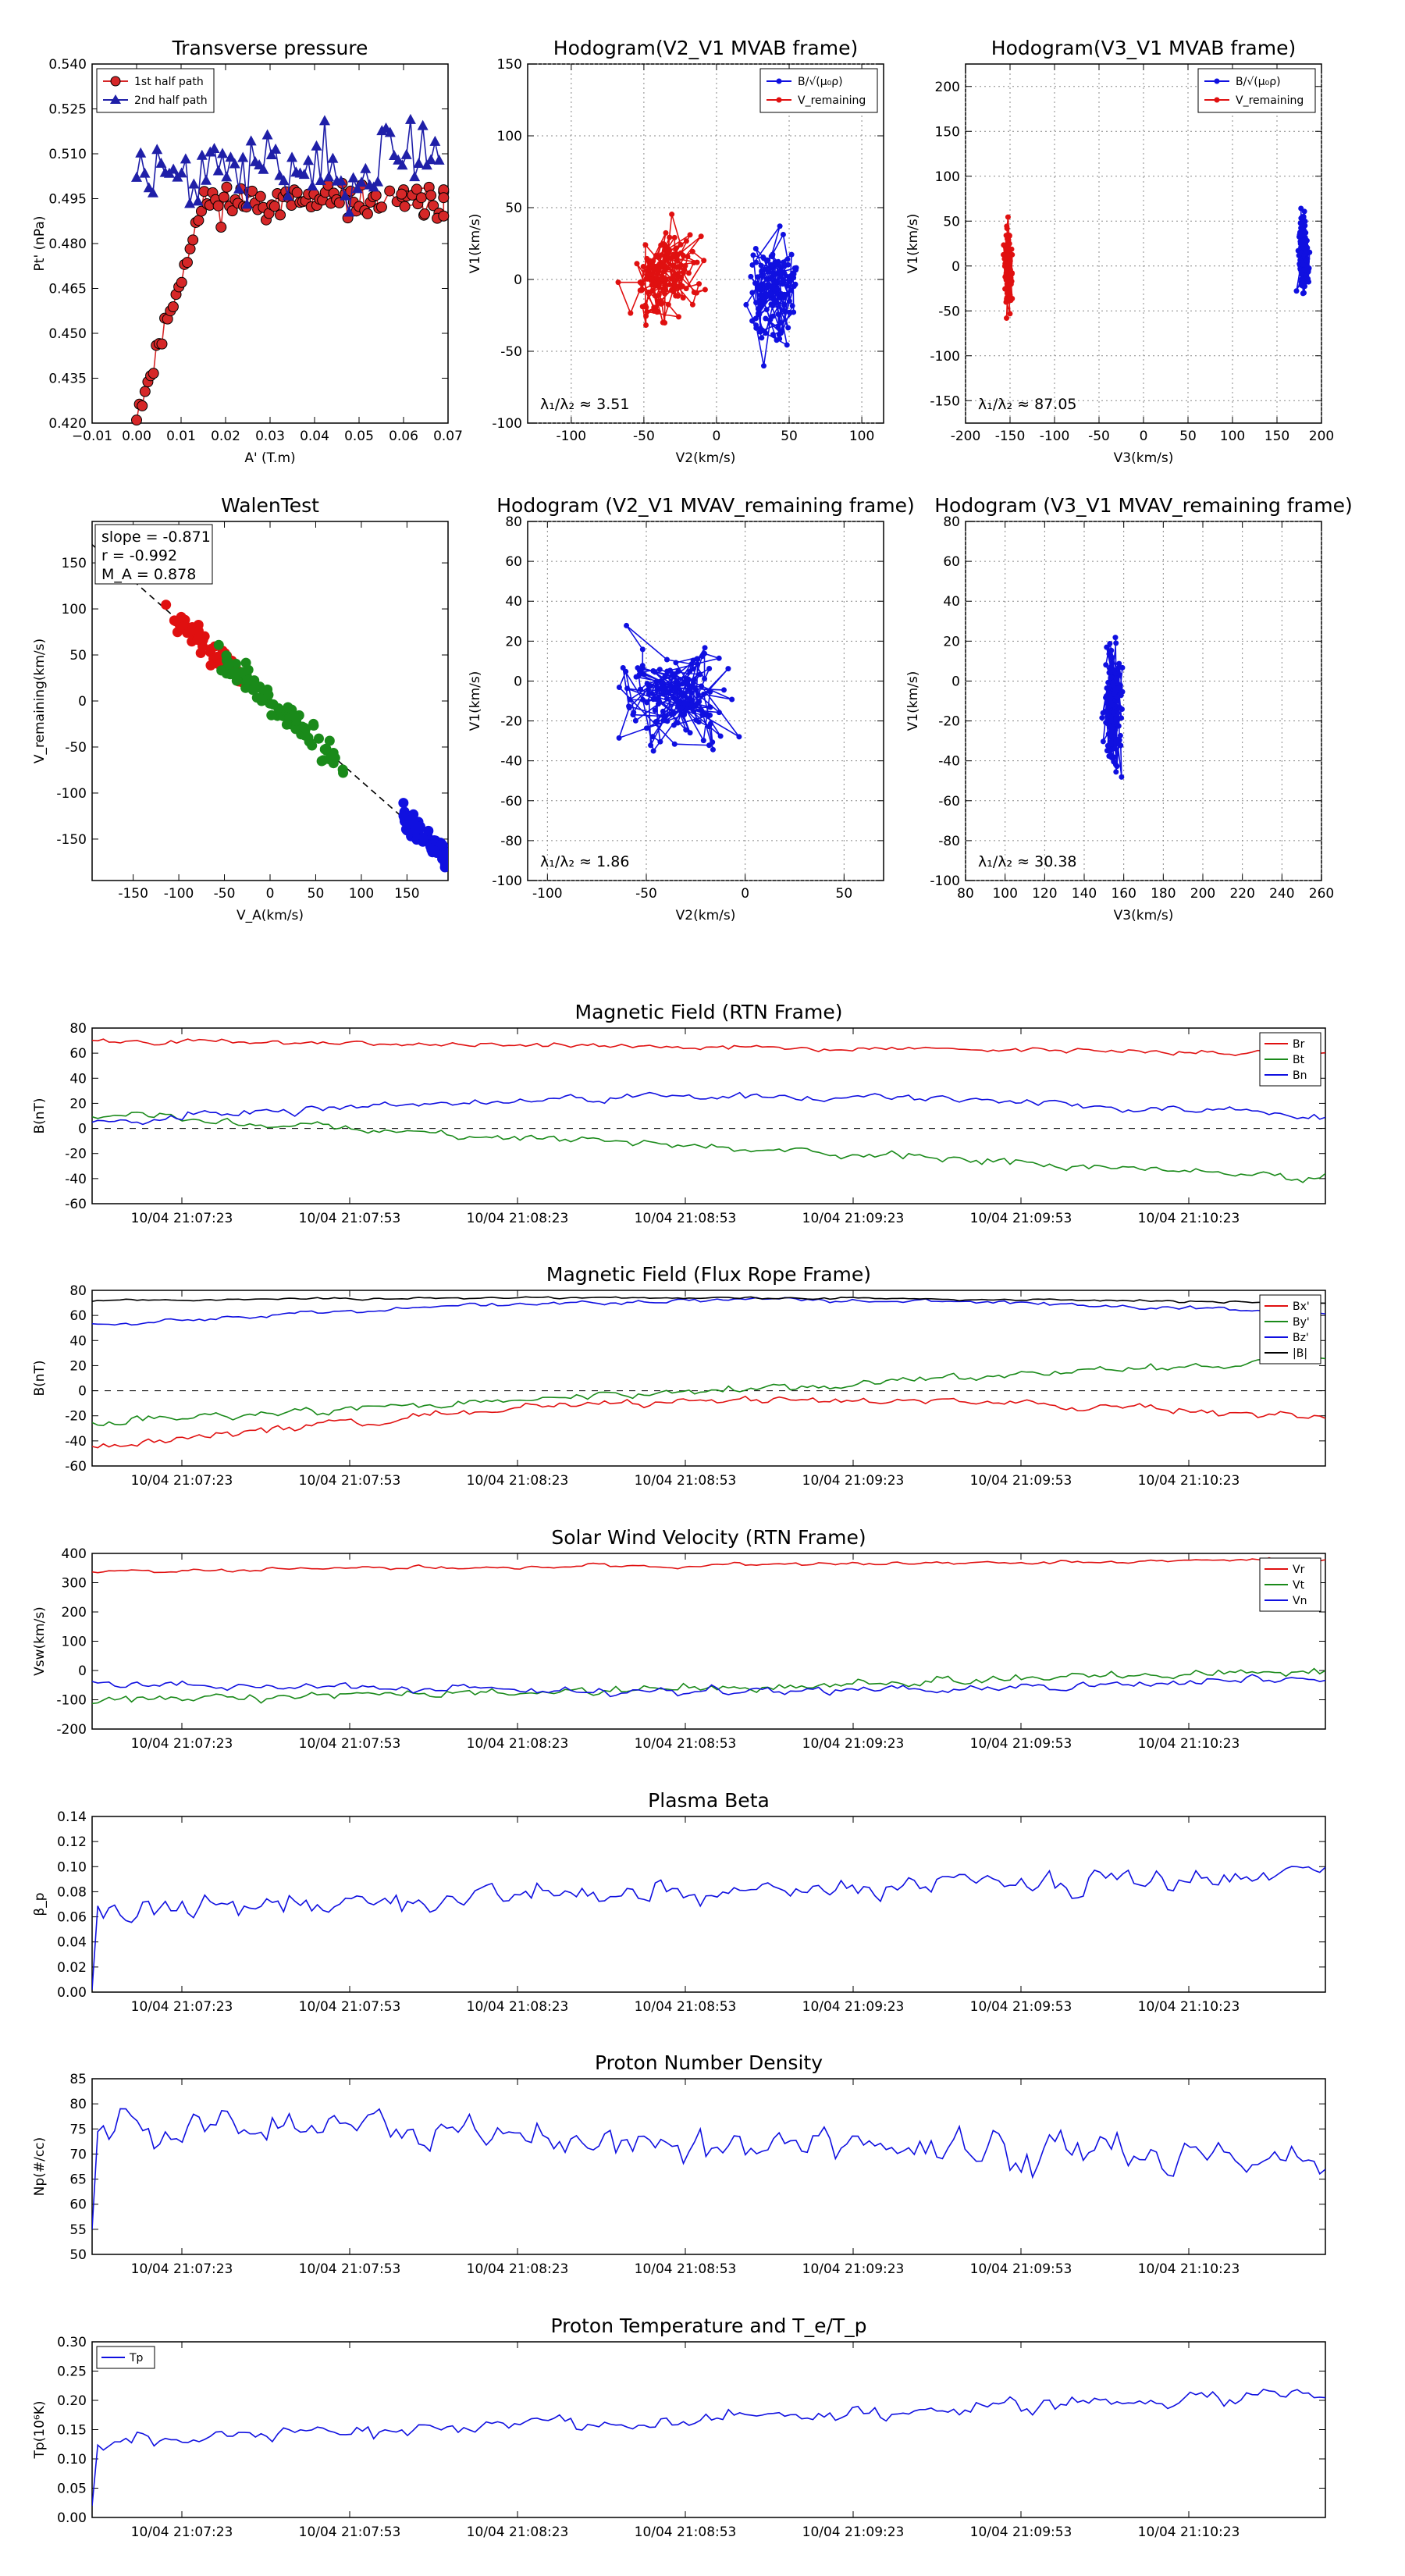  What do you see at coordinates (1299, 1060) in the screenshot?
I see `legend-label: Bt` at bounding box center [1299, 1060].